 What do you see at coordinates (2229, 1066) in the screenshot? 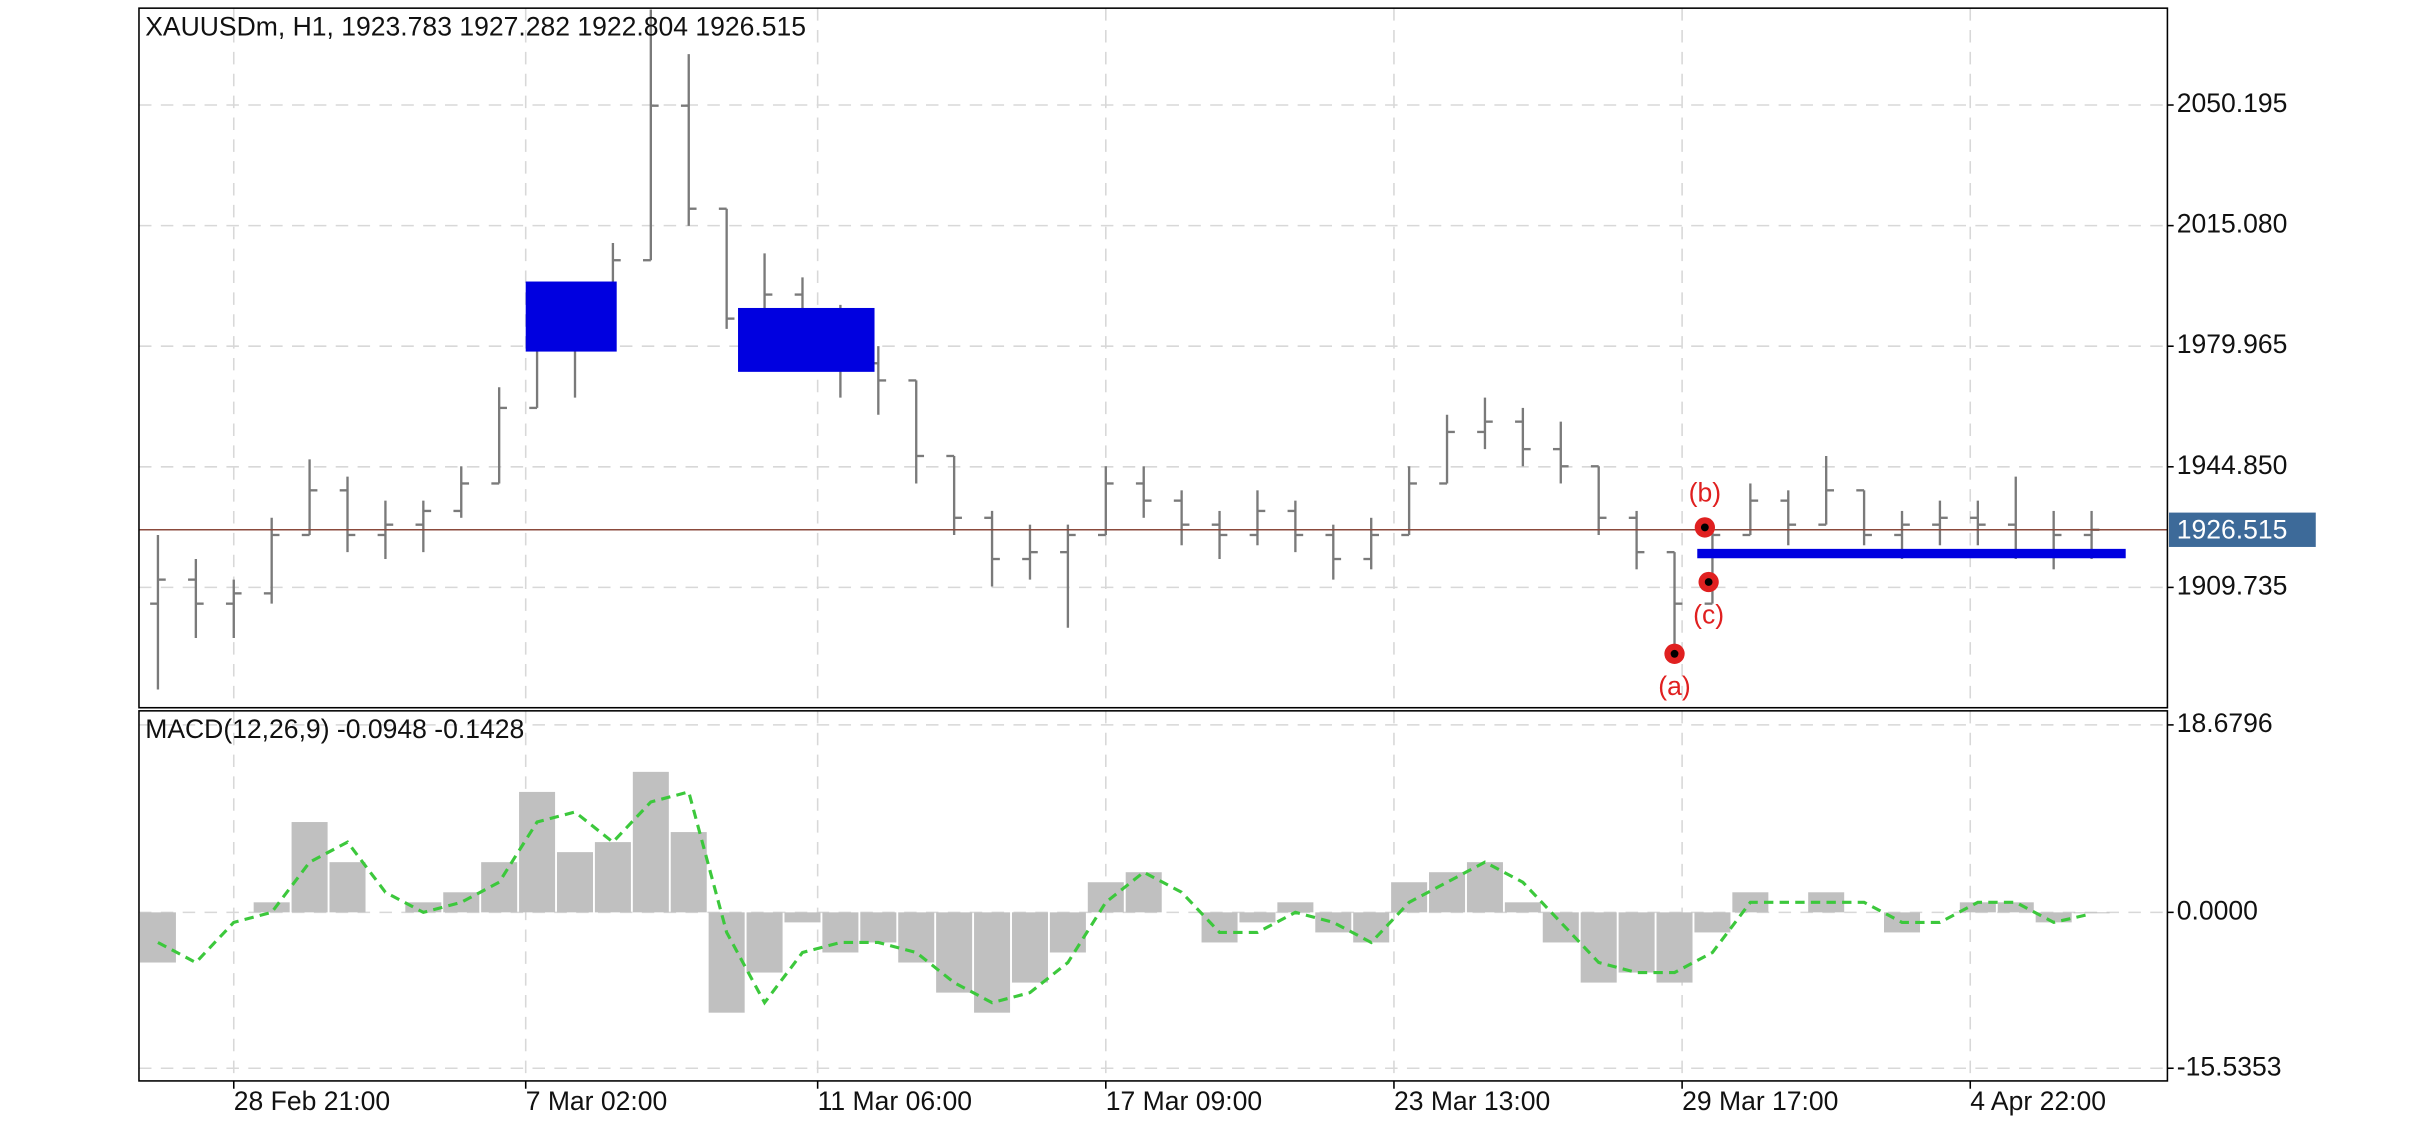
I see `y-tick-label: -15.5353` at bounding box center [2229, 1066].